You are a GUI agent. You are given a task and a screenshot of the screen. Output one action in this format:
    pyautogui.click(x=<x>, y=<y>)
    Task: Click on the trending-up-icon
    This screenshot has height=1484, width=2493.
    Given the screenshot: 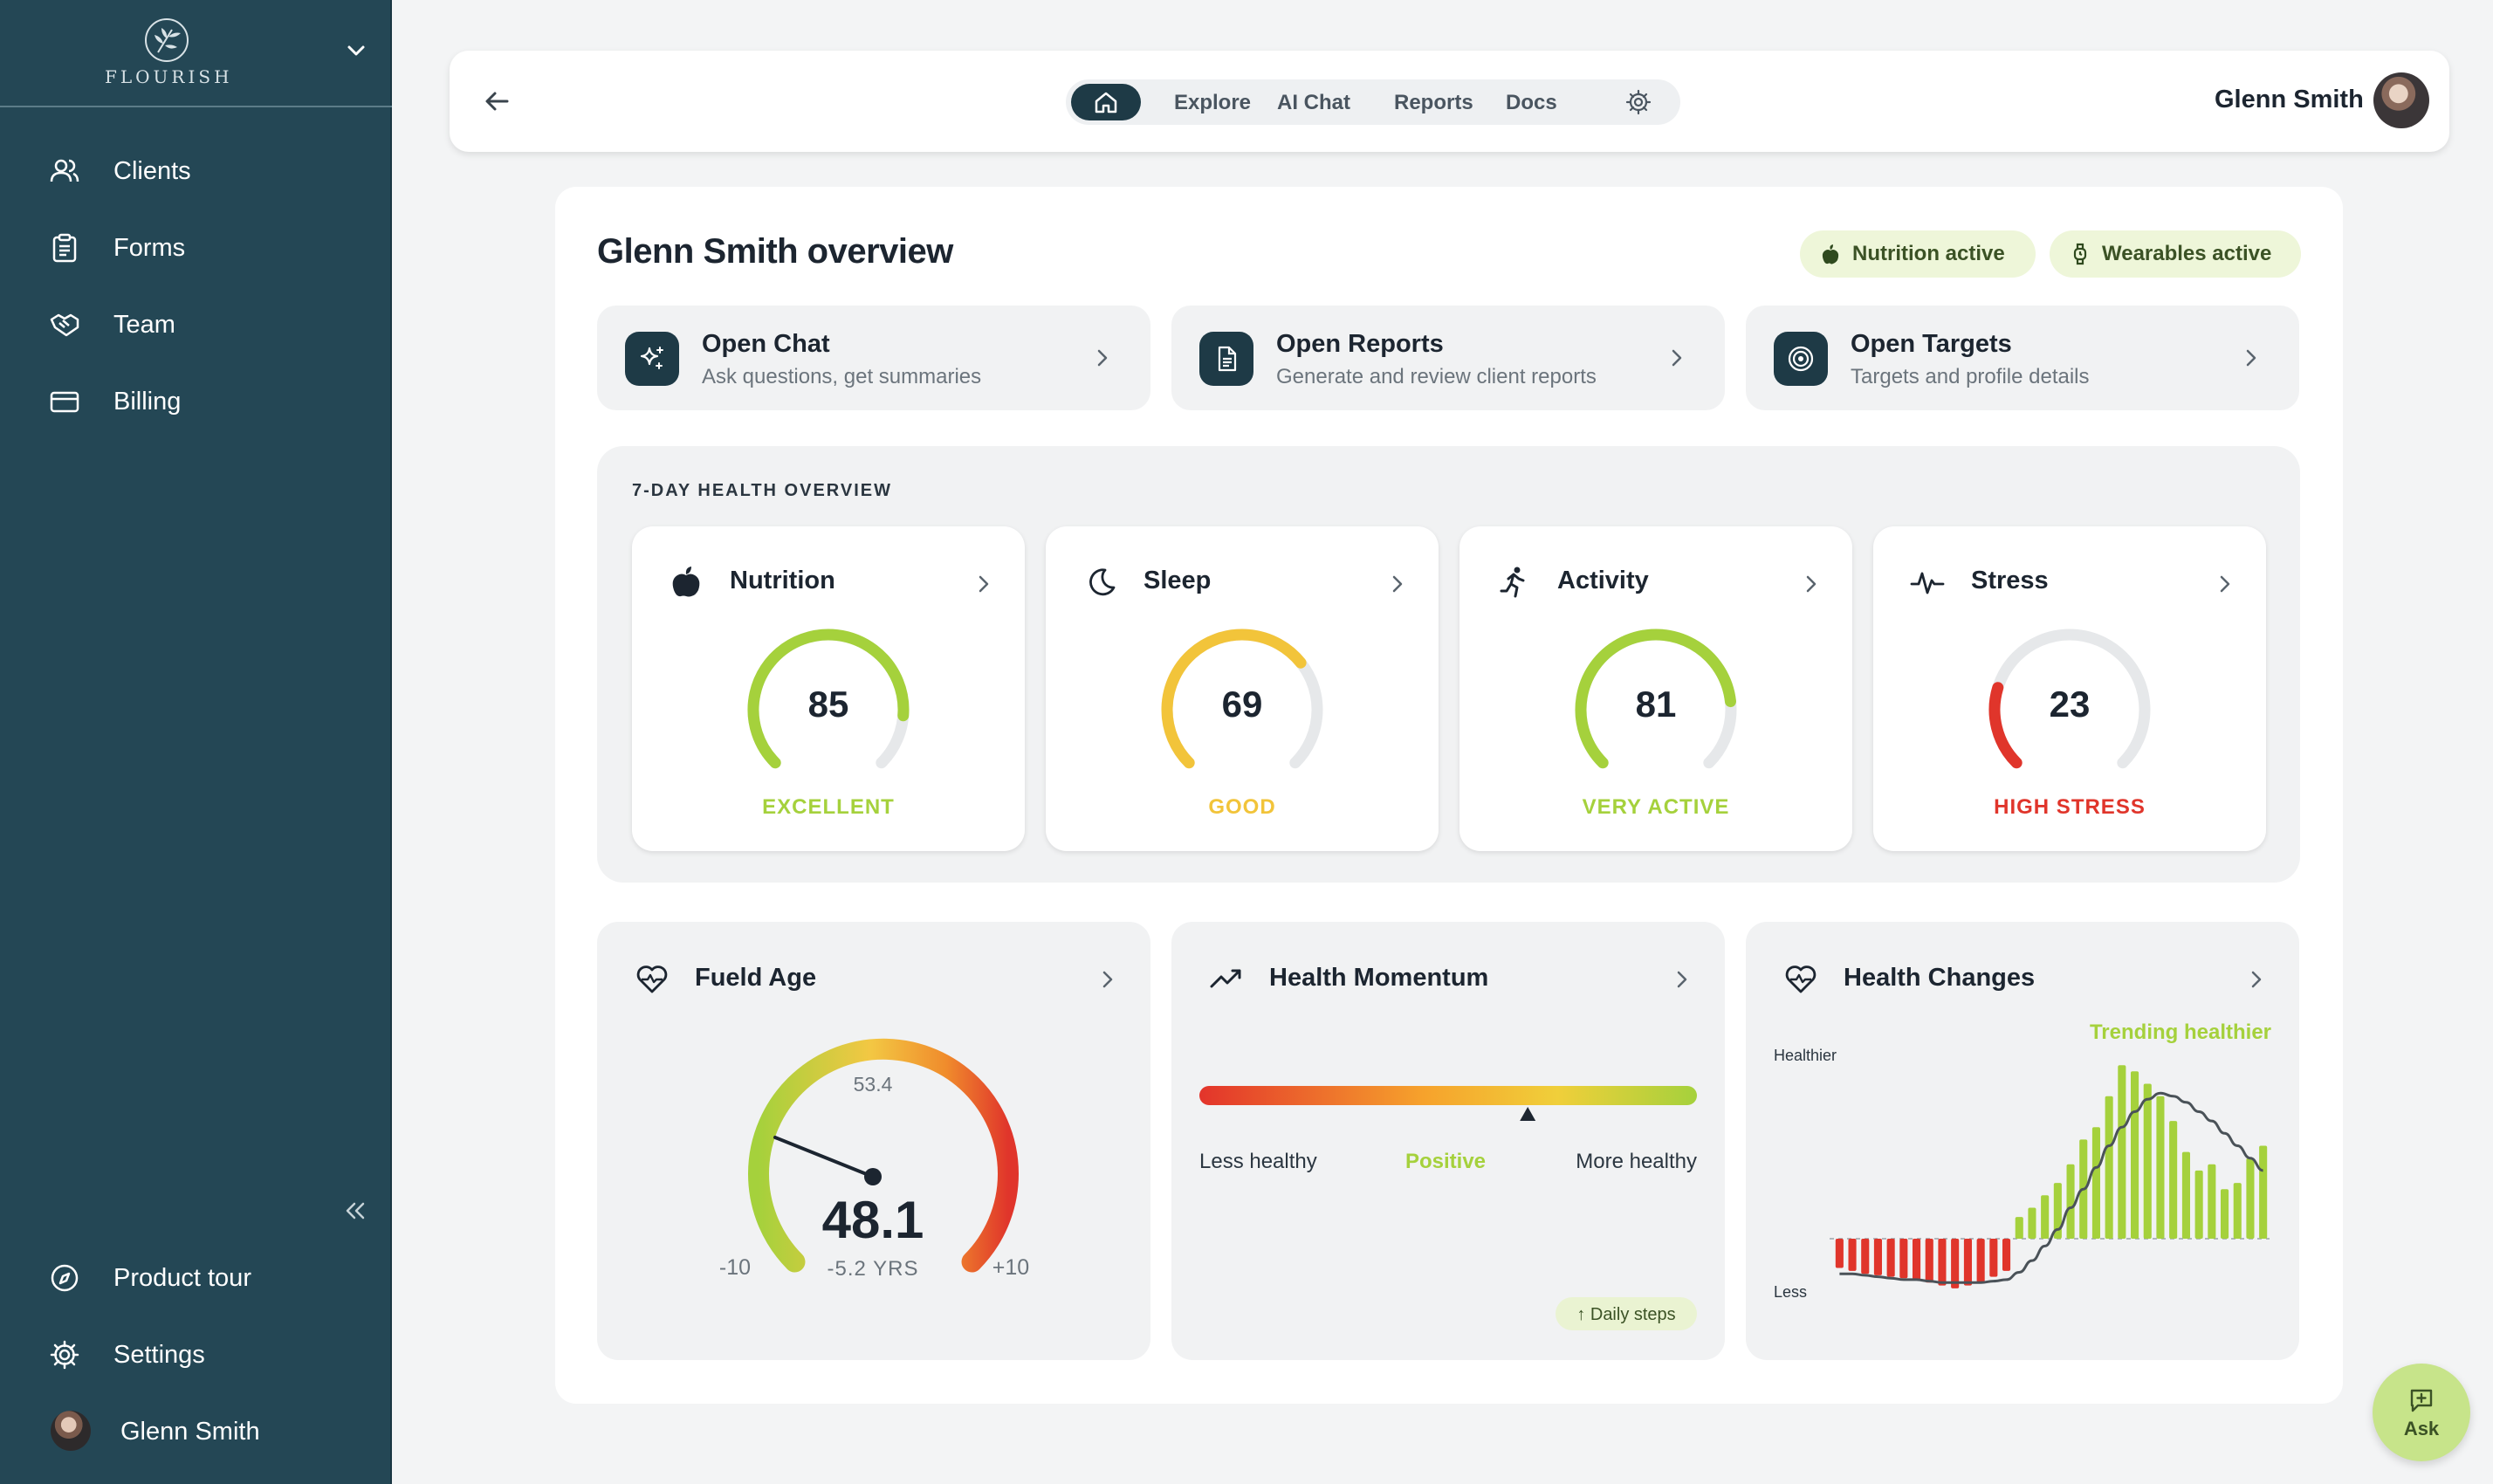 What is the action you would take?
    pyautogui.click(x=1225, y=978)
    